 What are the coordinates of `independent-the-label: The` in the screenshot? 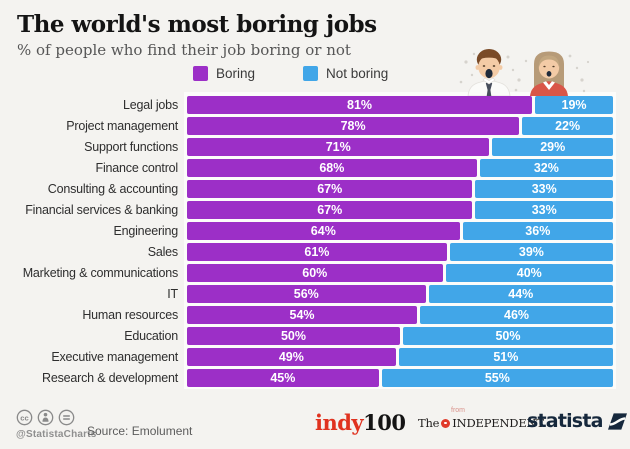 It's located at (429, 423).